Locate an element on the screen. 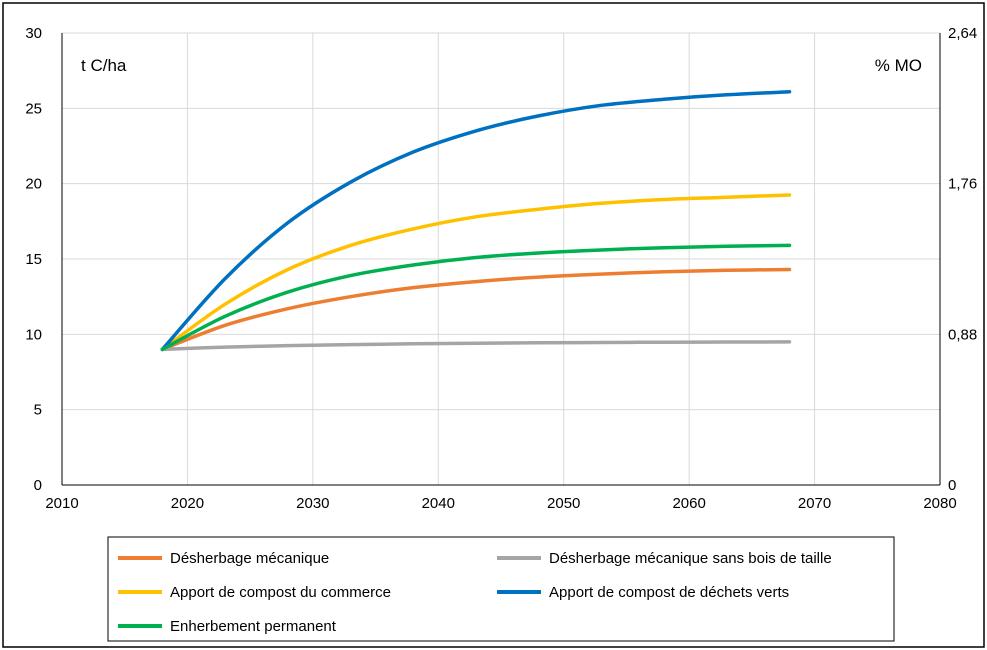 The image size is (987, 650). x-tick-label: 2080 is located at coordinates (939, 503).